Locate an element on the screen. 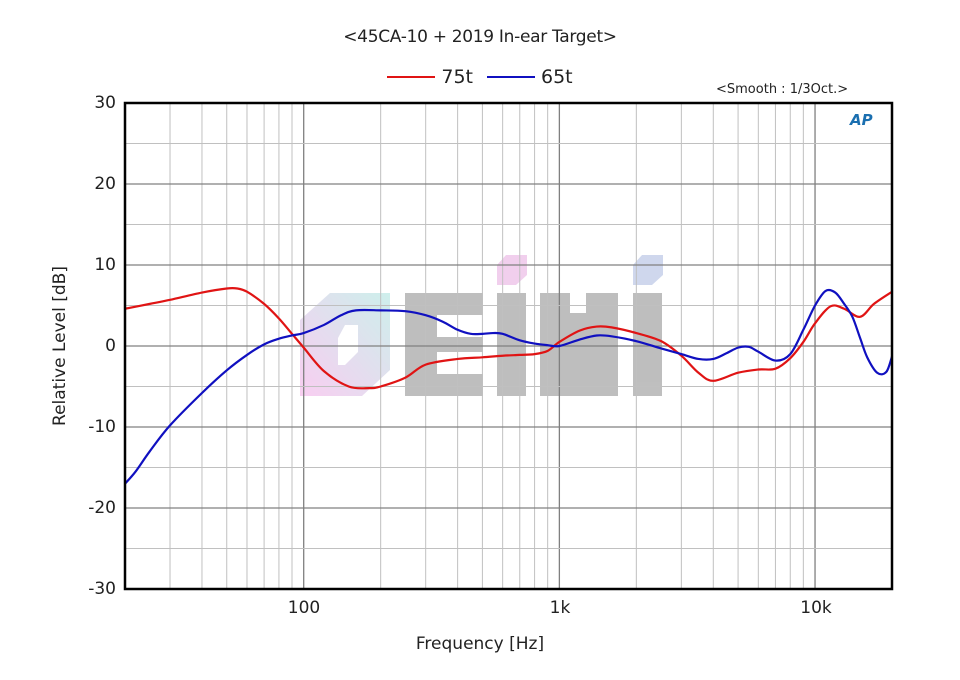 The height and width of the screenshot is (680, 960). y-axis-label: Relative Level [dB] is located at coordinates (60, 346).